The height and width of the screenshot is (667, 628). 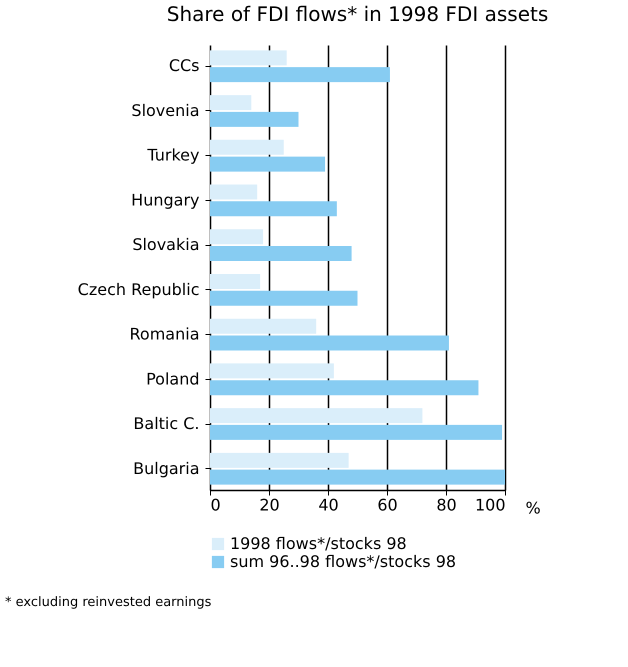 What do you see at coordinates (357, 14) in the screenshot?
I see `chart-title: Share of FDI flows* in 1998 FDI assets` at bounding box center [357, 14].